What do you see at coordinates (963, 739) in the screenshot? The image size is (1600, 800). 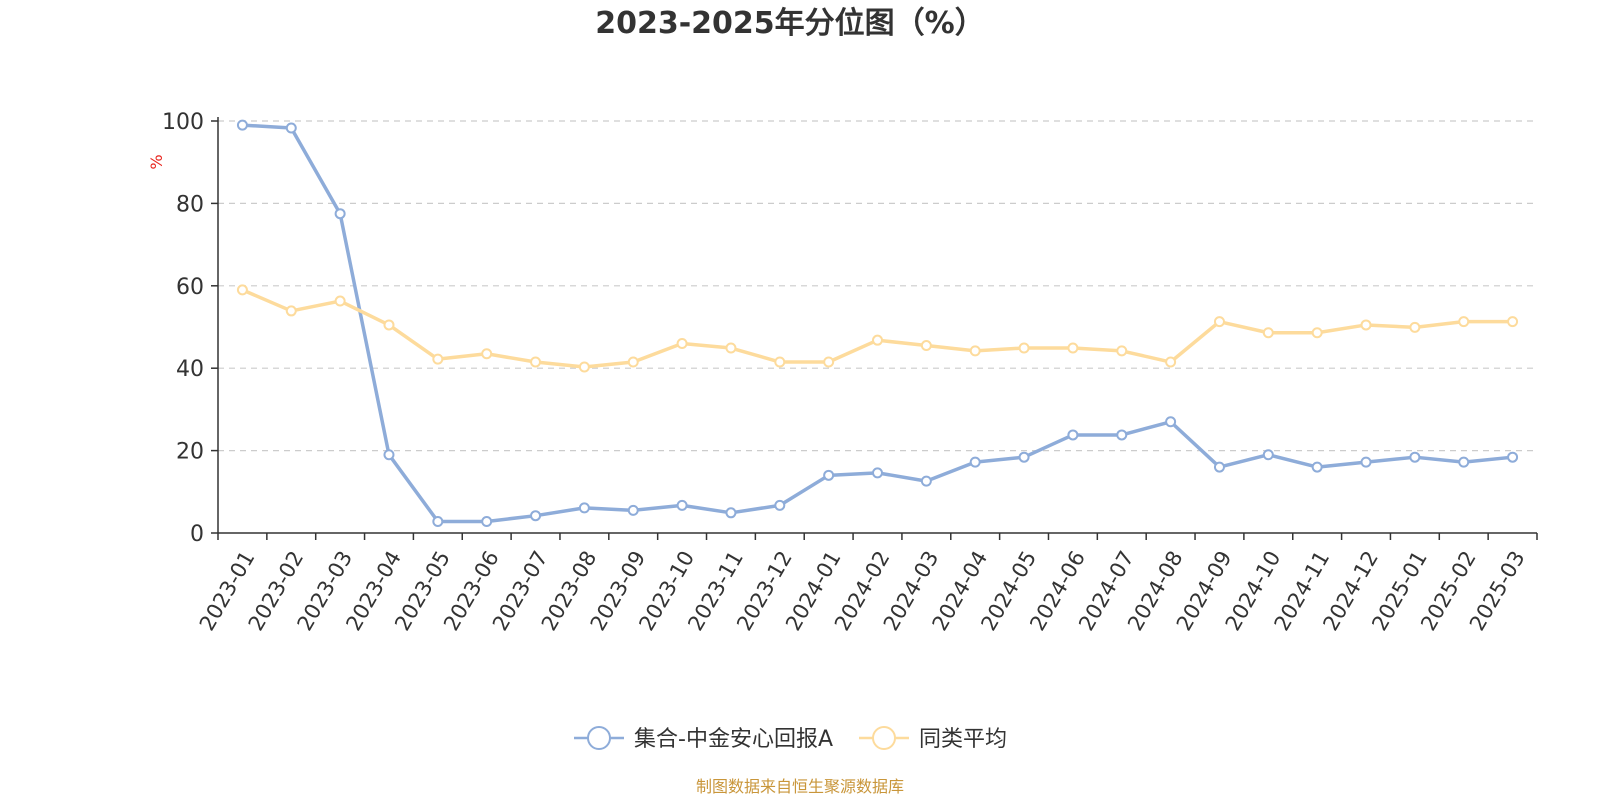 I see `legend-label: 同类平均` at bounding box center [963, 739].